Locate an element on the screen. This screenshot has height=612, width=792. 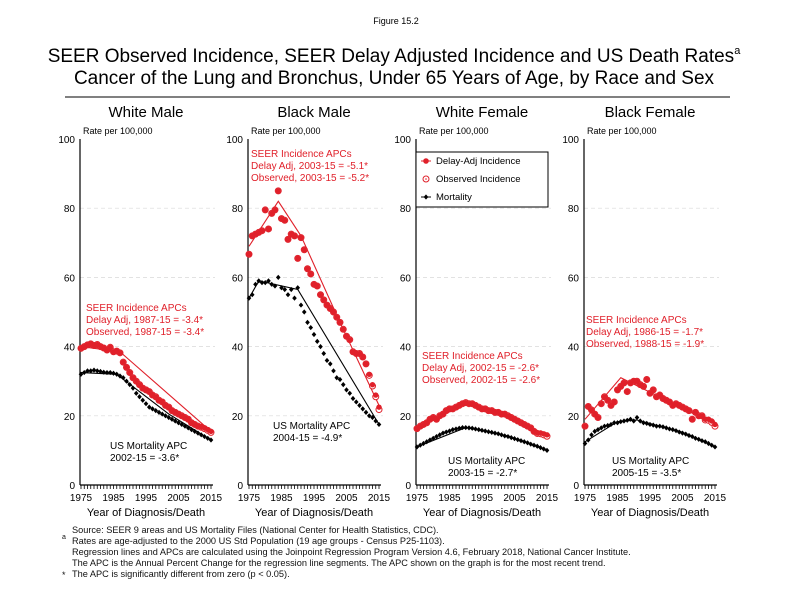
mortality-apc-title: US Mortality APC is located at coordinates (486, 461).